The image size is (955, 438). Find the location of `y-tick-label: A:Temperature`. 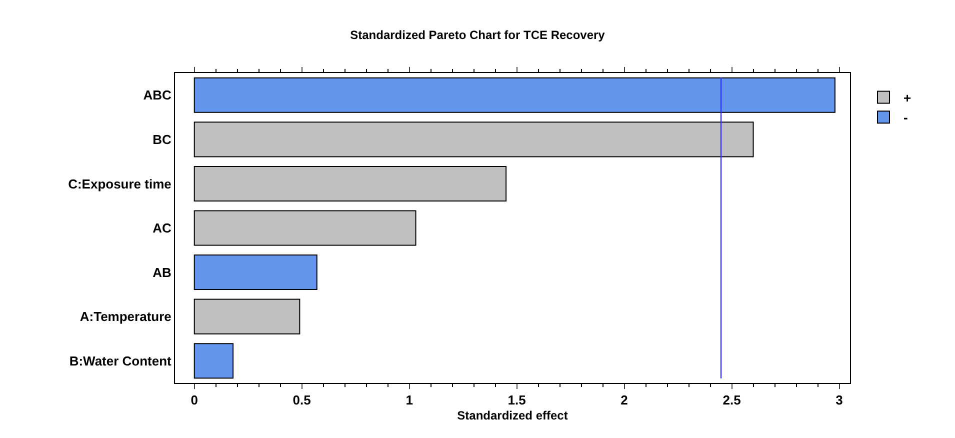

y-tick-label: A:Temperature is located at coordinates (126, 316).